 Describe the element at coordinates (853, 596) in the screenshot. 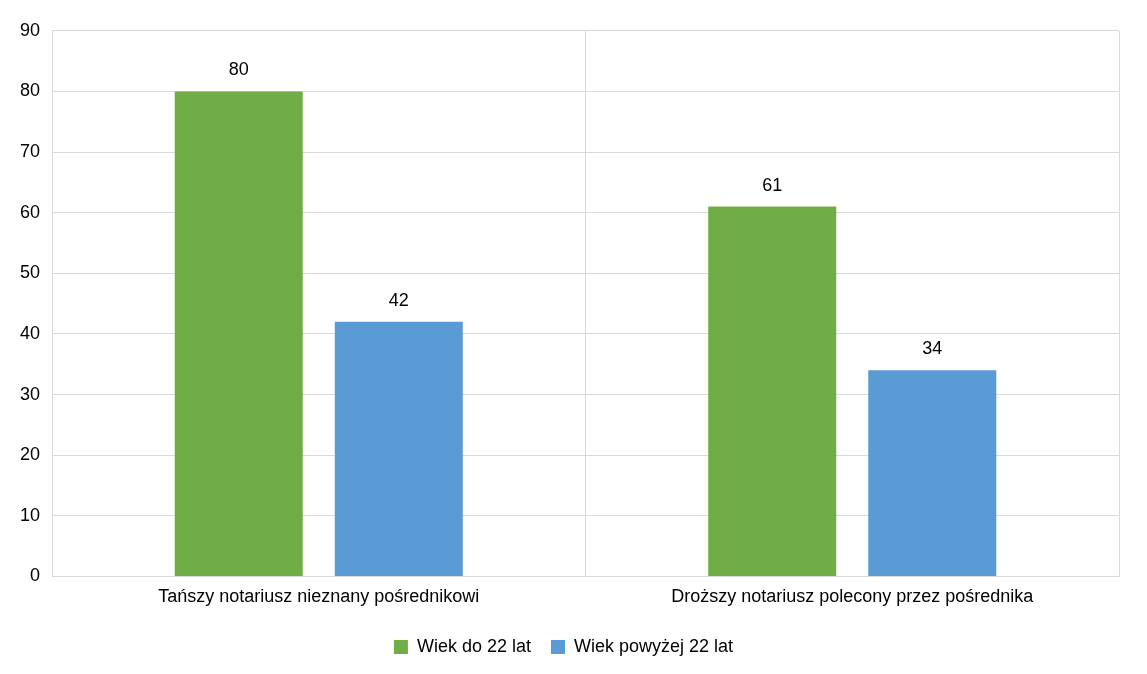

I see `x-tick-label: Droższy notariusz polecony przez pośrednika` at that location.